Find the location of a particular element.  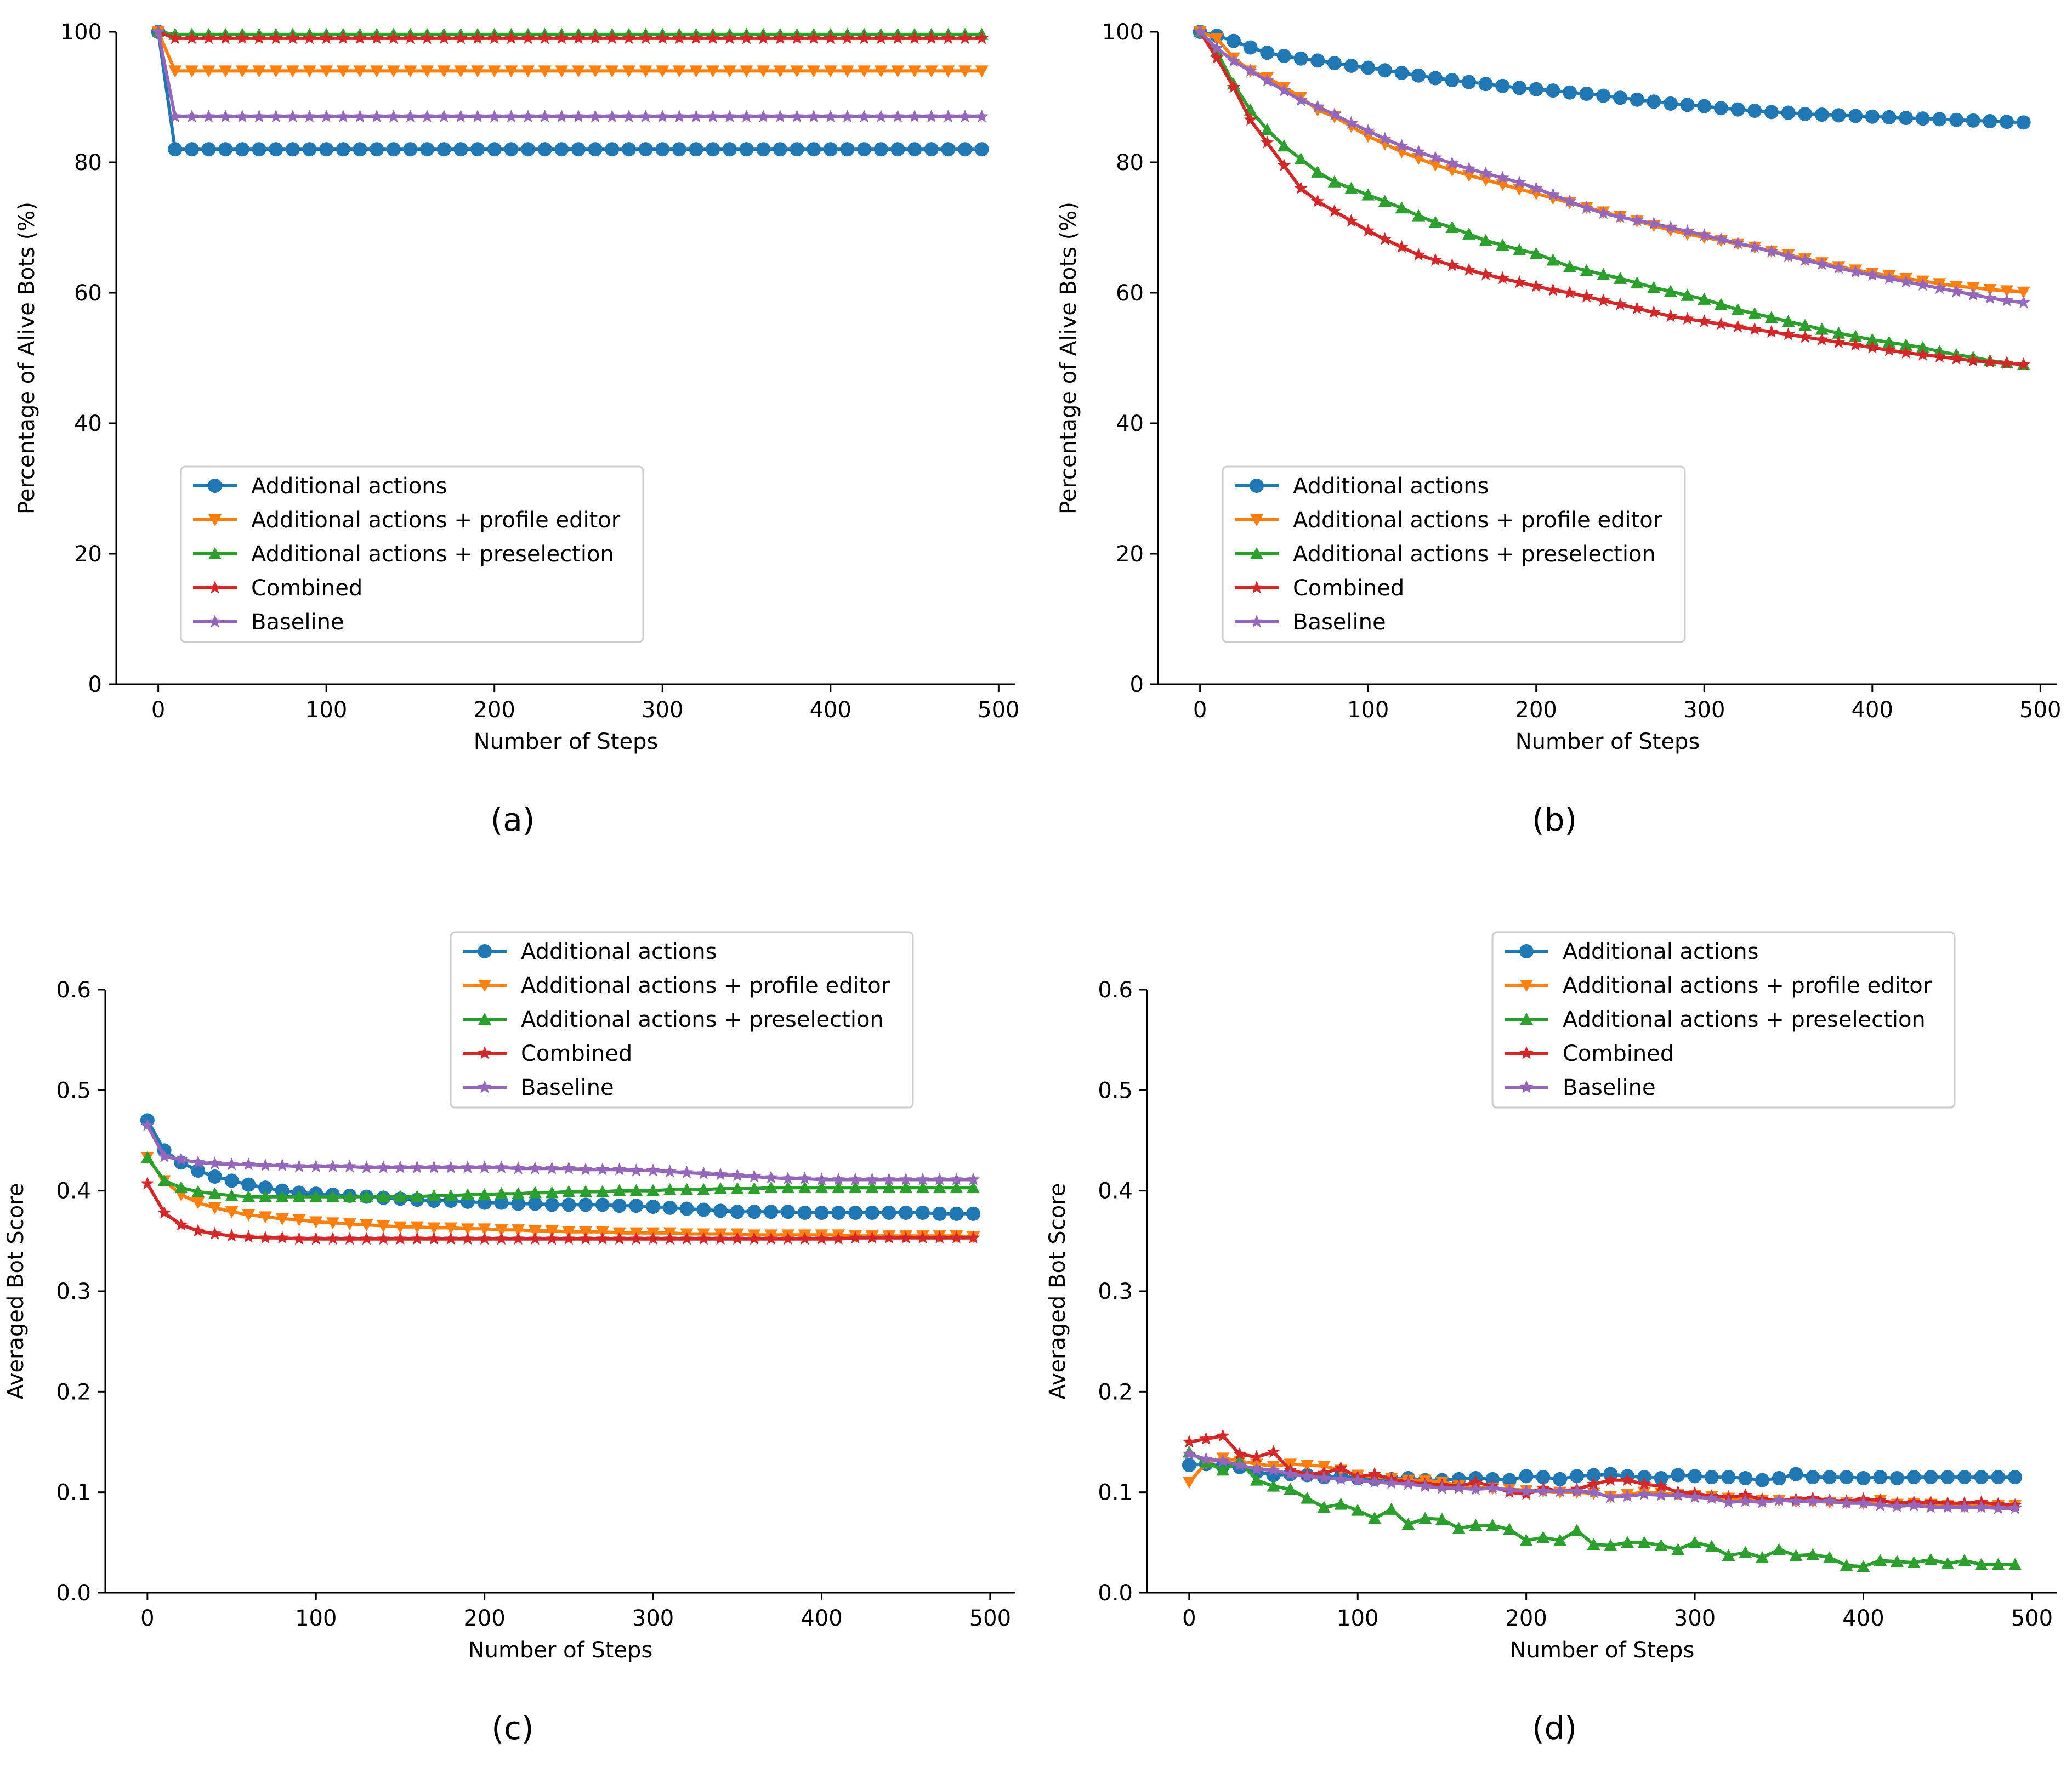

series-combined is located at coordinates (1612, 198).